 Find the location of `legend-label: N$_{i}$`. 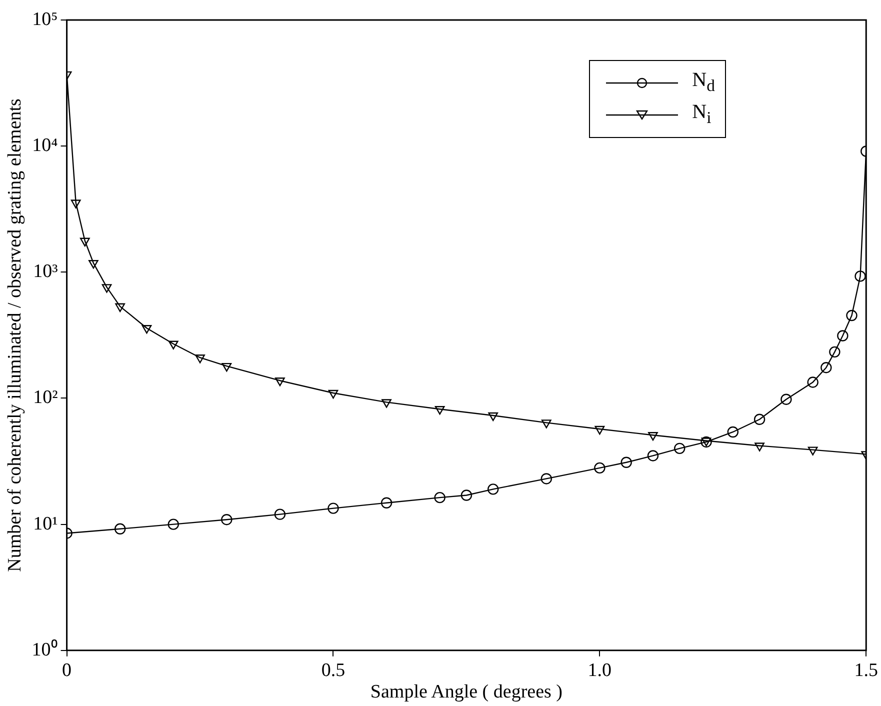

legend-label: N$_{i}$ is located at coordinates (702, 114).